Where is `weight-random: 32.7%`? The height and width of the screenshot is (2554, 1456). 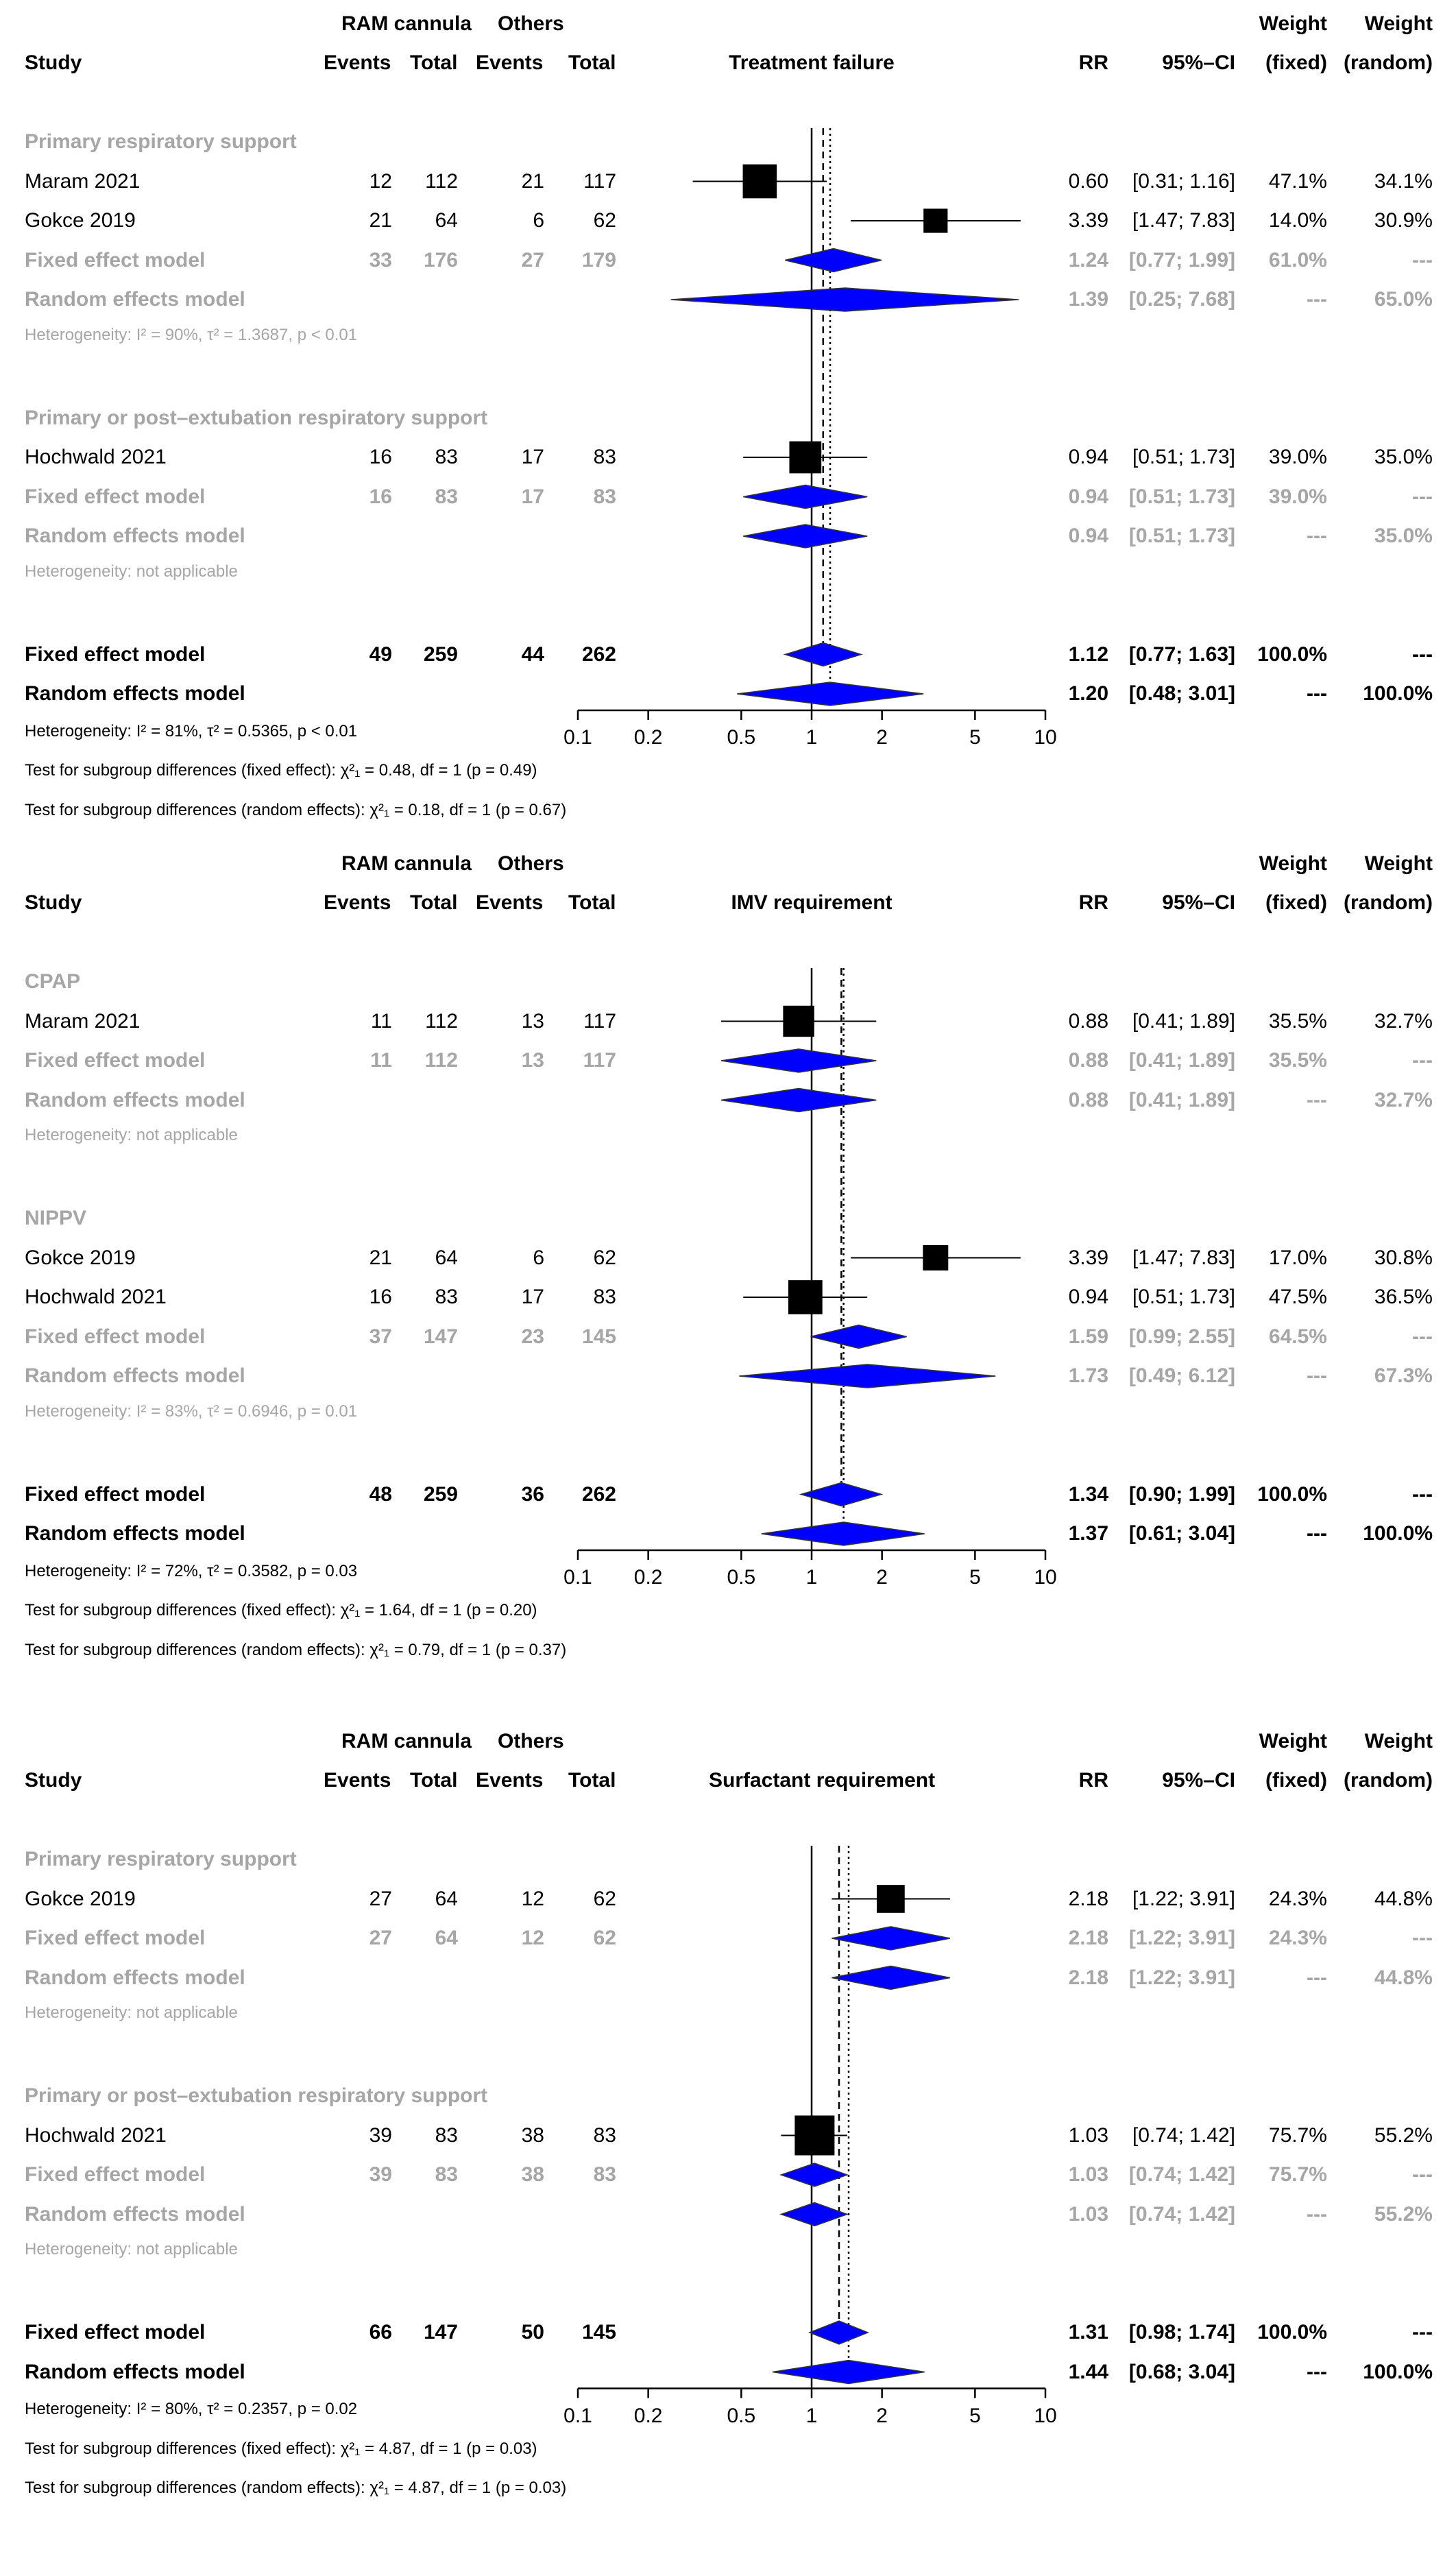 weight-random: 32.7% is located at coordinates (1403, 1021).